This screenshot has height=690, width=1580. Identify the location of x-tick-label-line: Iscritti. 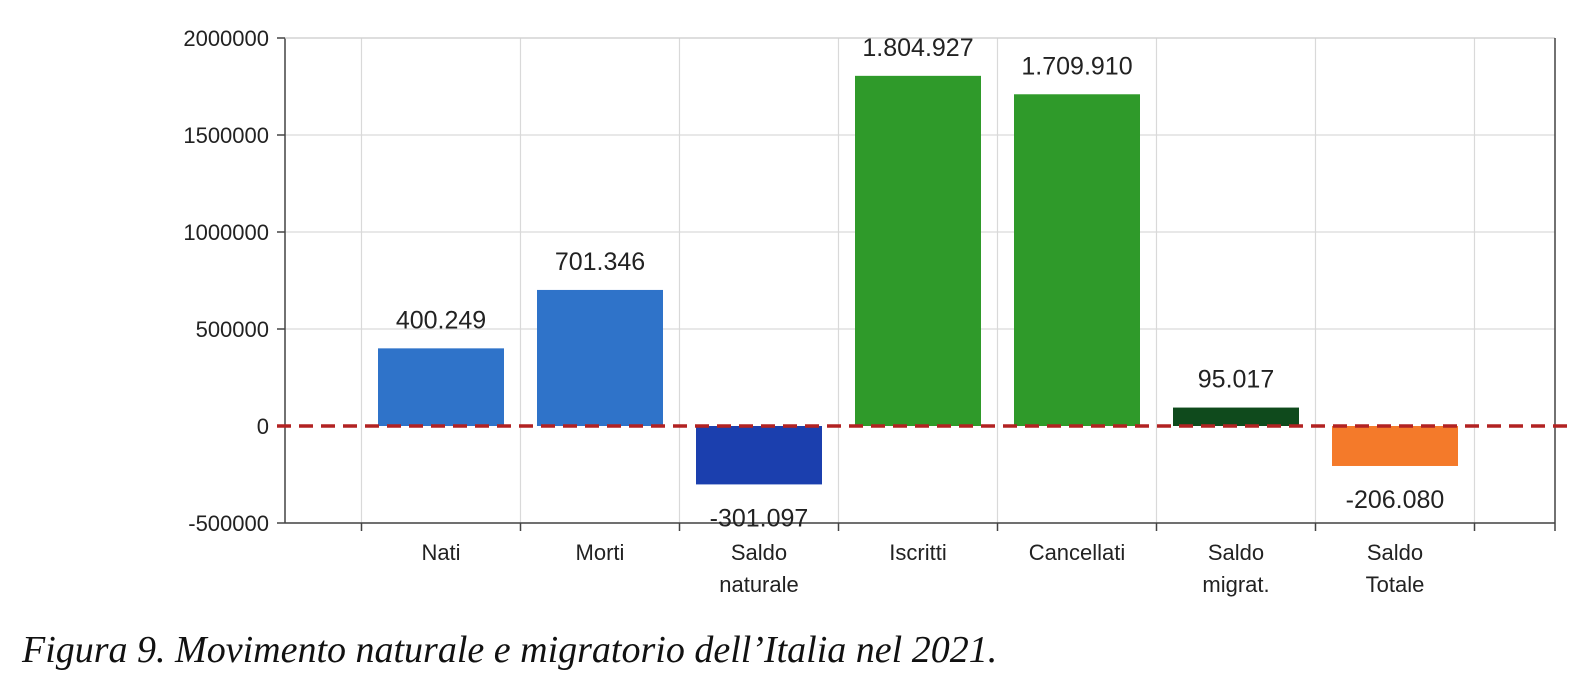
(917, 552).